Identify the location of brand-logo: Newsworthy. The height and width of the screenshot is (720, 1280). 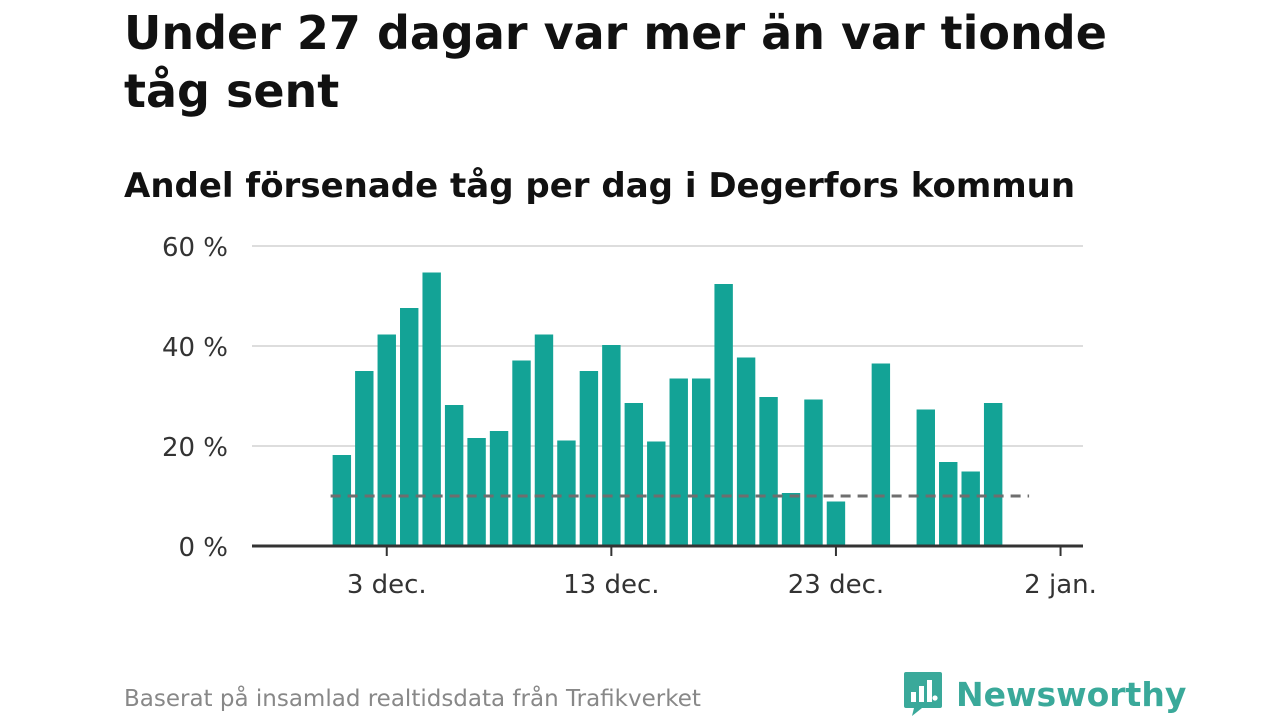
(1044, 694).